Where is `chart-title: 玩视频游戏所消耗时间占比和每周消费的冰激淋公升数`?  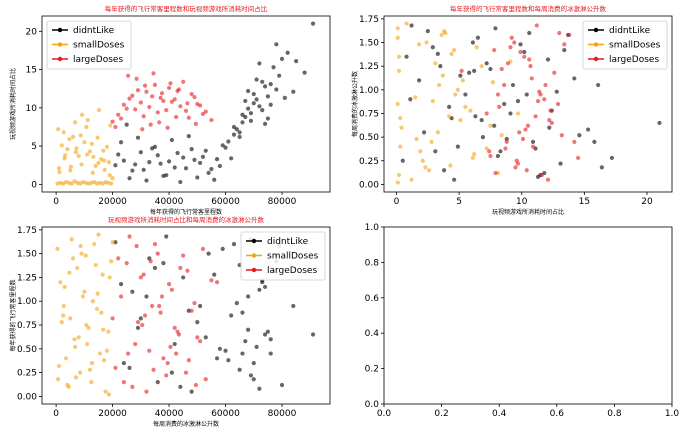 chart-title: 玩视频游戏所消耗时间占比和每周消费的冰激淋公升数 is located at coordinates (186, 219).